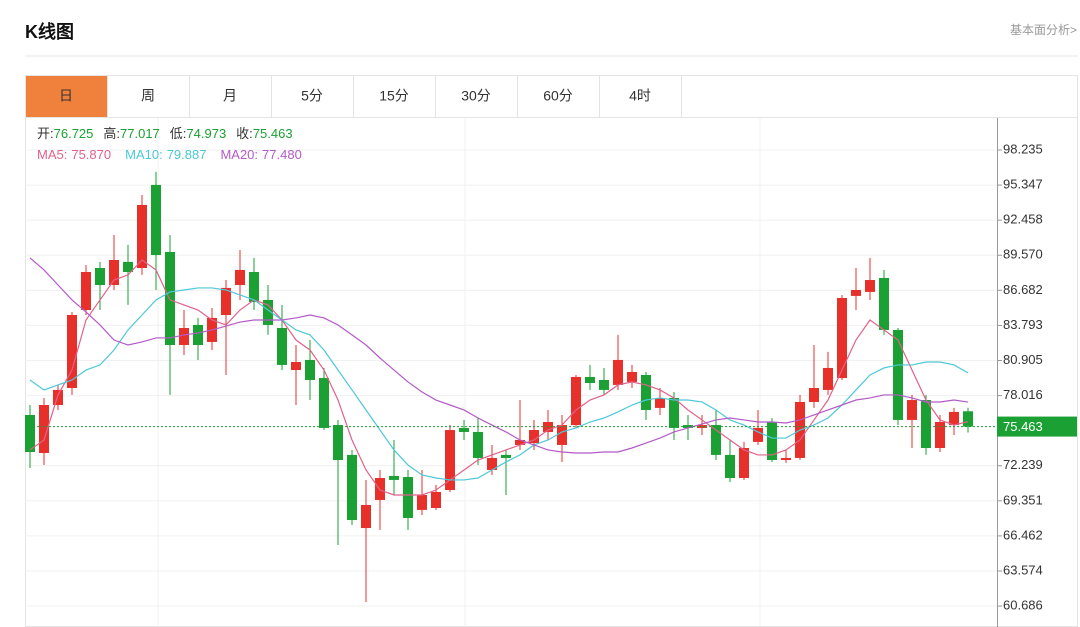  I want to click on tab-label: 日, so click(66, 96).